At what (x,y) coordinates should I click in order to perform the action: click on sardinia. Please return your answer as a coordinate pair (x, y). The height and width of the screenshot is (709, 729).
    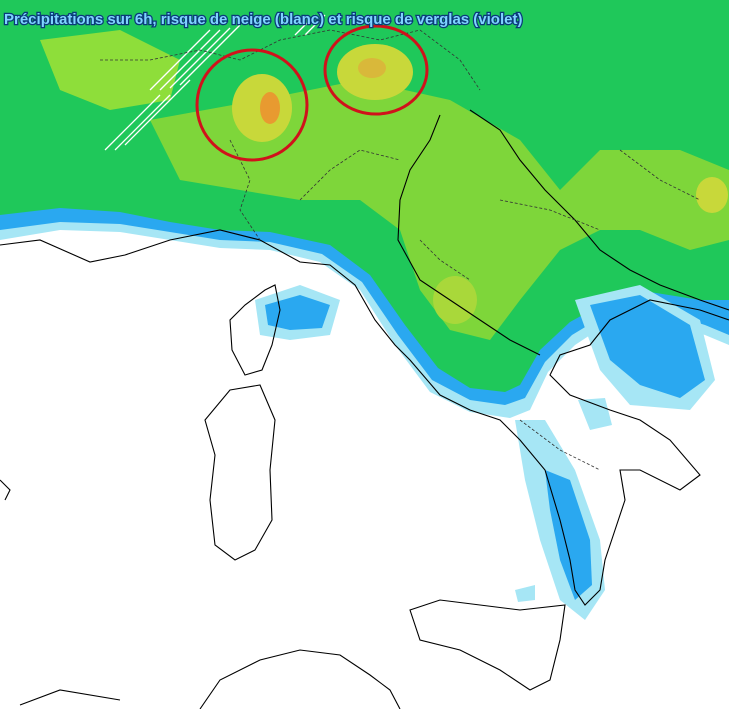
    Looking at the image, I should click on (240, 472).